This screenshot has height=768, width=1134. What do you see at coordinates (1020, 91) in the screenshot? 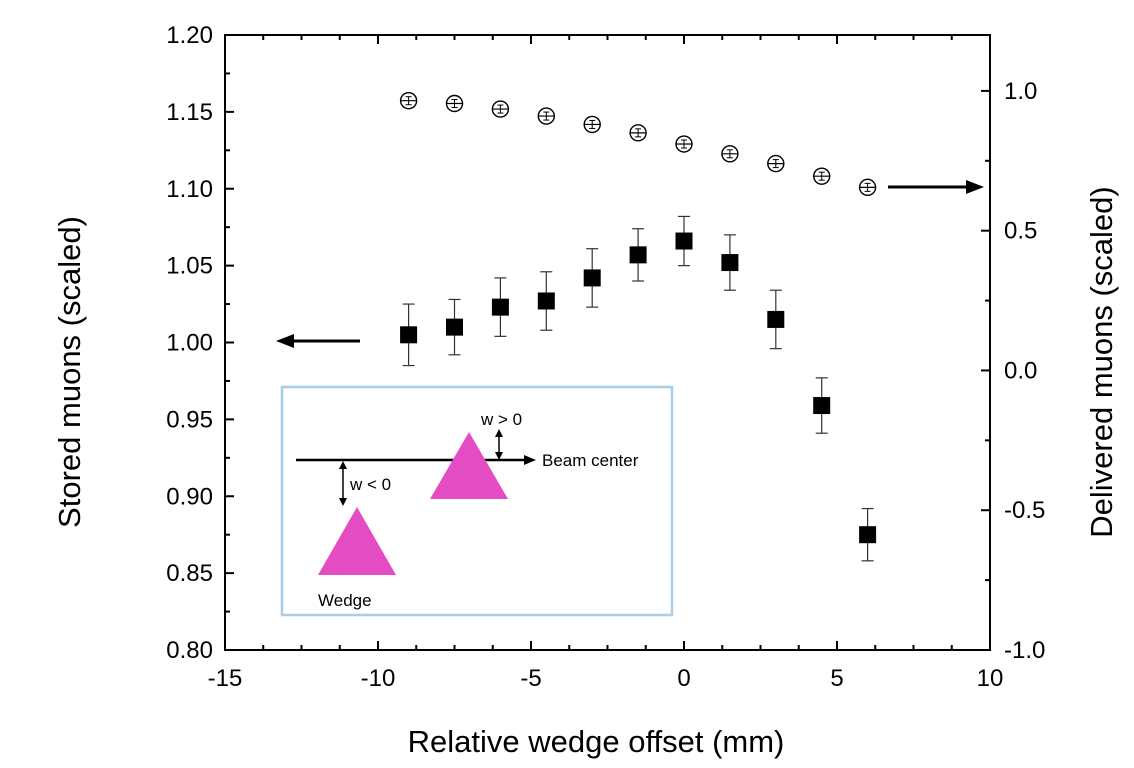
I see `y-right-tick-label: 1.0` at bounding box center [1020, 91].